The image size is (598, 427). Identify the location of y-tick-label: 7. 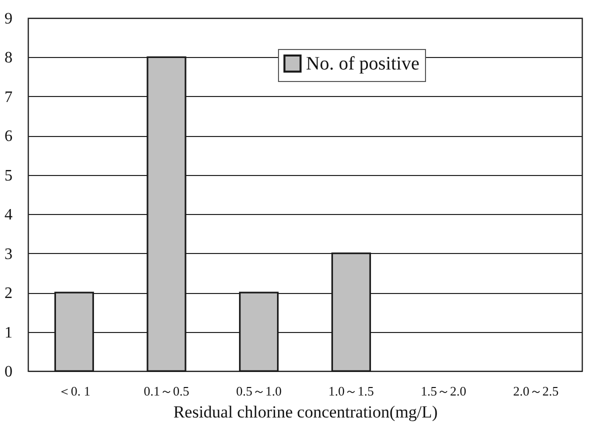
(8, 97).